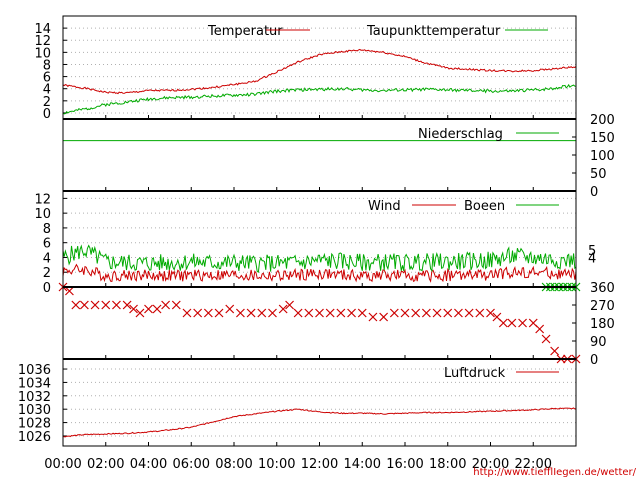 Image resolution: width=640 pixels, height=480 pixels. What do you see at coordinates (554, 472) in the screenshot?
I see `source-url: http://www.tiefflIegen.de/wetter/` at bounding box center [554, 472].